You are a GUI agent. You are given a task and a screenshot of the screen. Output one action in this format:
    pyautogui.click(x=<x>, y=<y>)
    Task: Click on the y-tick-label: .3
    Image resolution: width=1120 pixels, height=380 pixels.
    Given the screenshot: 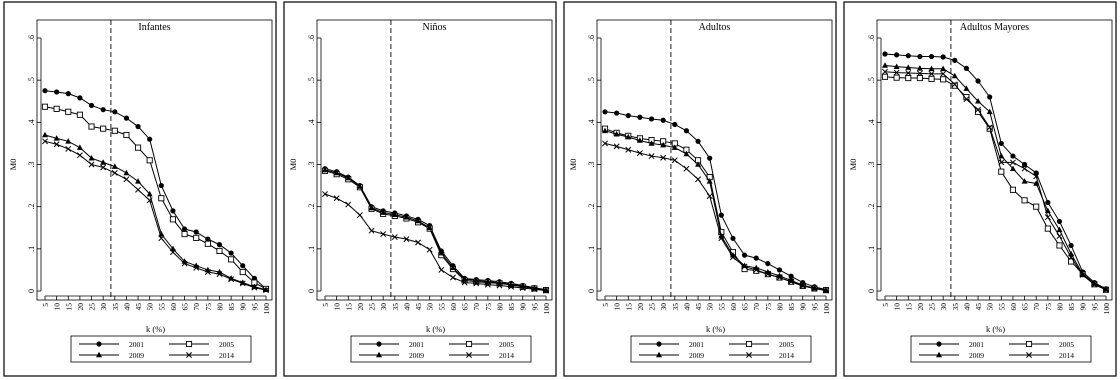 What is the action you would take?
    pyautogui.click(x=591, y=165)
    